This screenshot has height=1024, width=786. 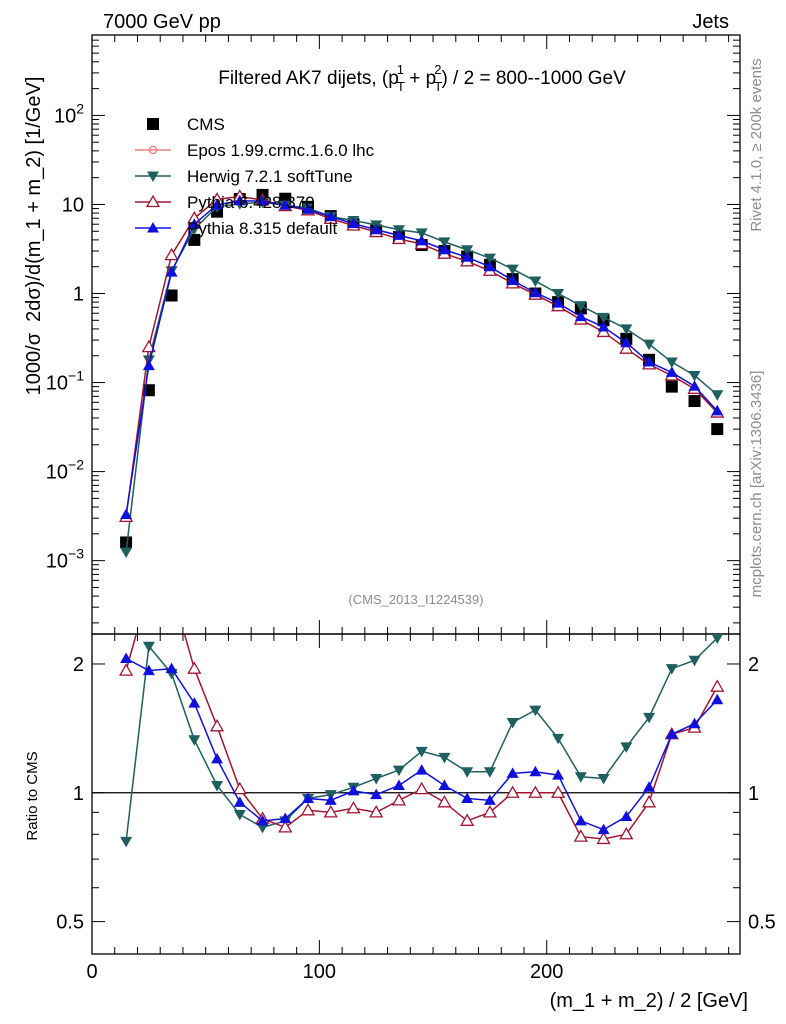 What do you see at coordinates (762, 923) in the screenshot?
I see `ratio-y-tick-label-right: 0.5` at bounding box center [762, 923].